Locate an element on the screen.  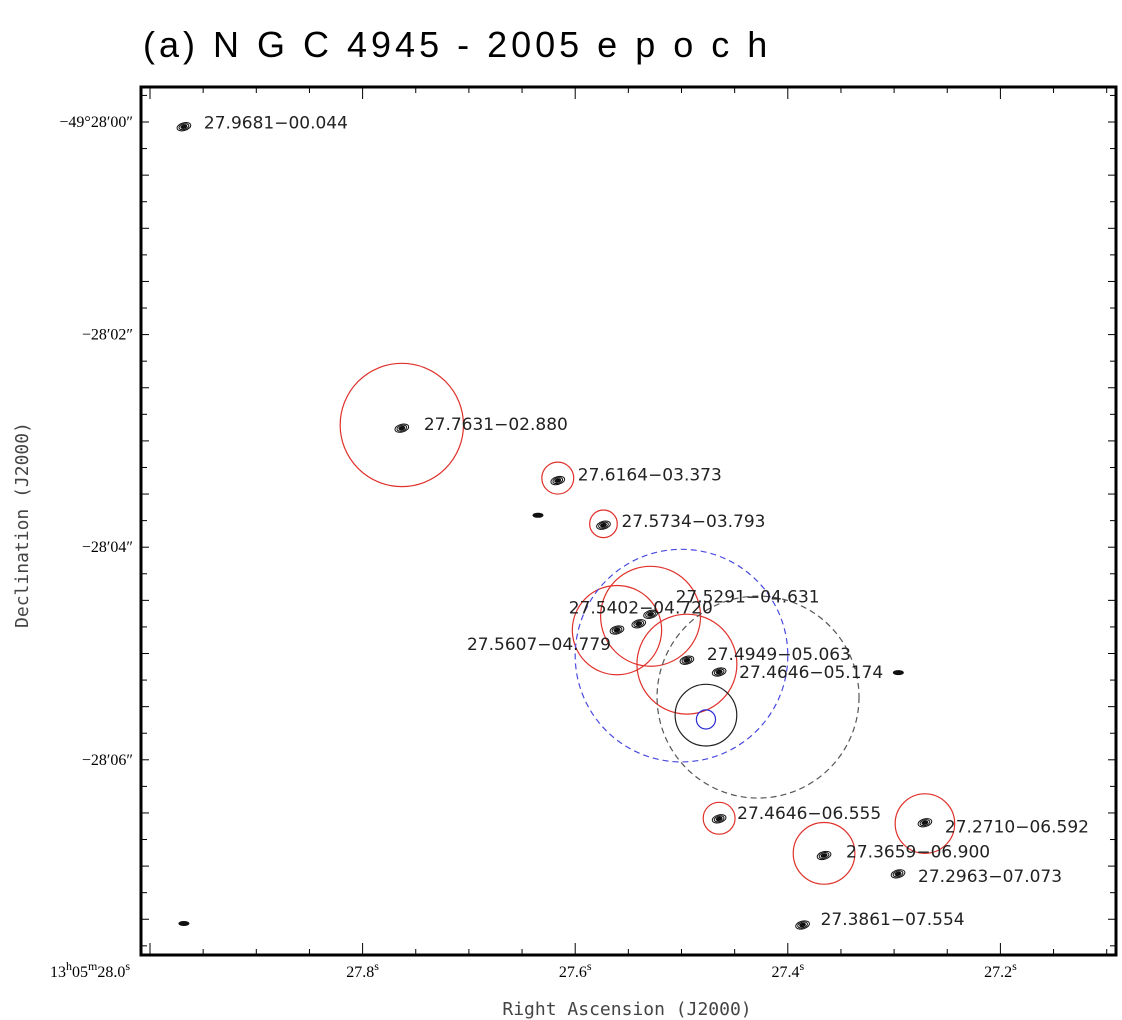
source-label: 27.3659−06.900 is located at coordinates (918, 852).